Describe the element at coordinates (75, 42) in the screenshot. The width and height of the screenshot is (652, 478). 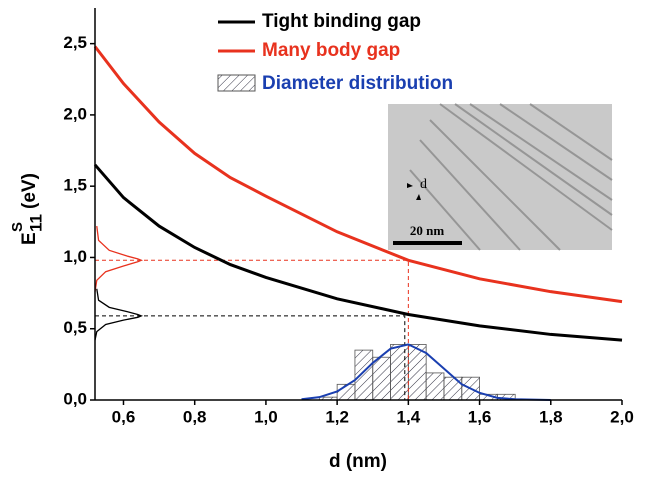
I see `y-tick-label: 2,5` at that location.